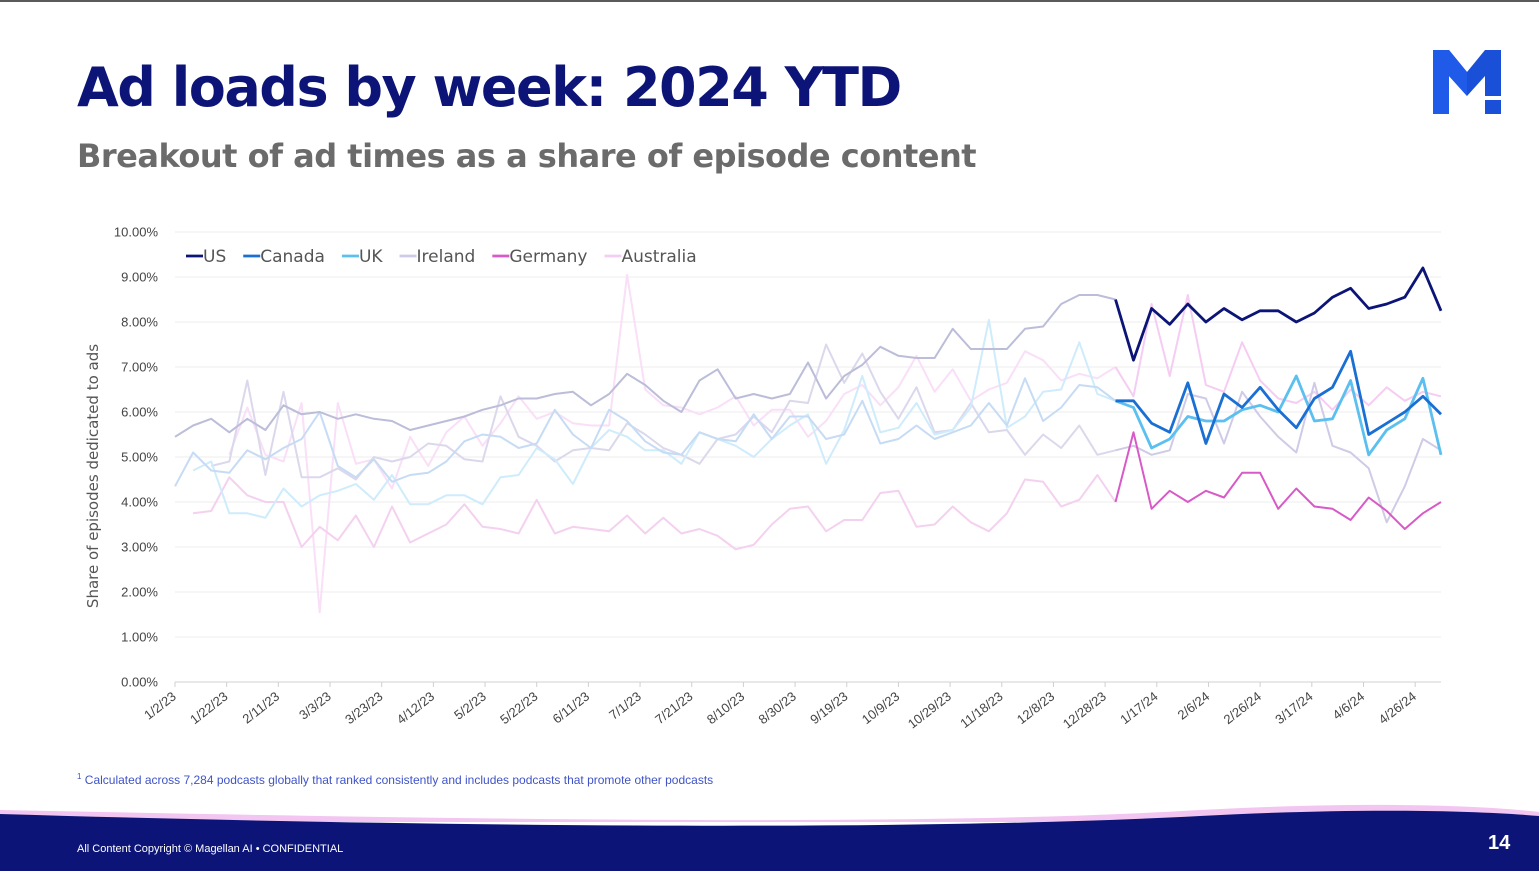  Describe the element at coordinates (93, 476) in the screenshot. I see `y-axis-label: Share of episodes dedicated to ads` at that location.